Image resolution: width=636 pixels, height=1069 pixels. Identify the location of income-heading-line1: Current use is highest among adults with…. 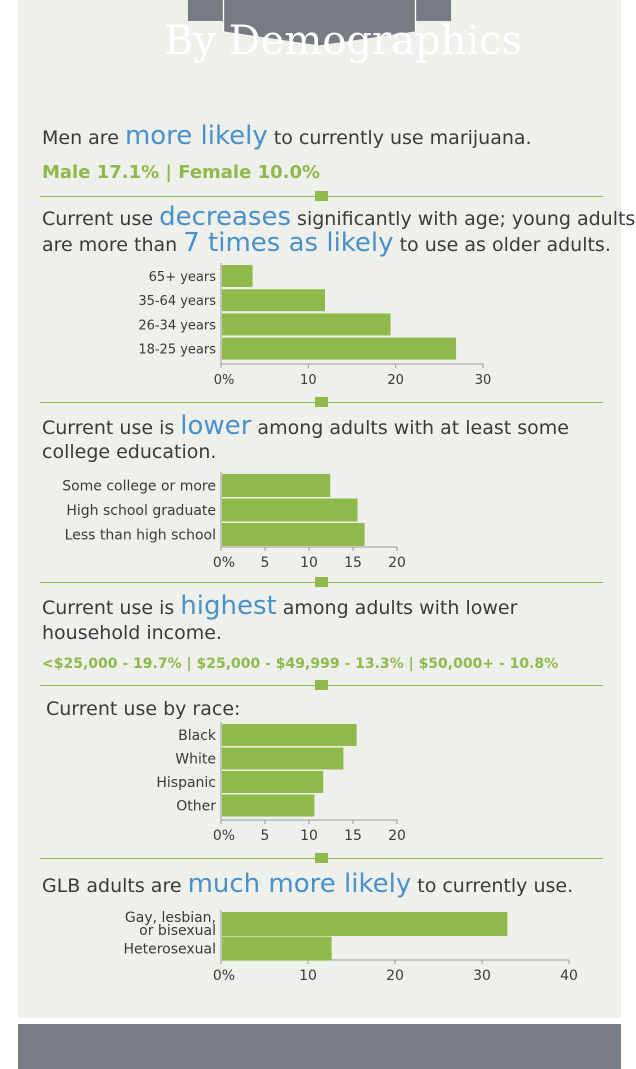
(280, 606).